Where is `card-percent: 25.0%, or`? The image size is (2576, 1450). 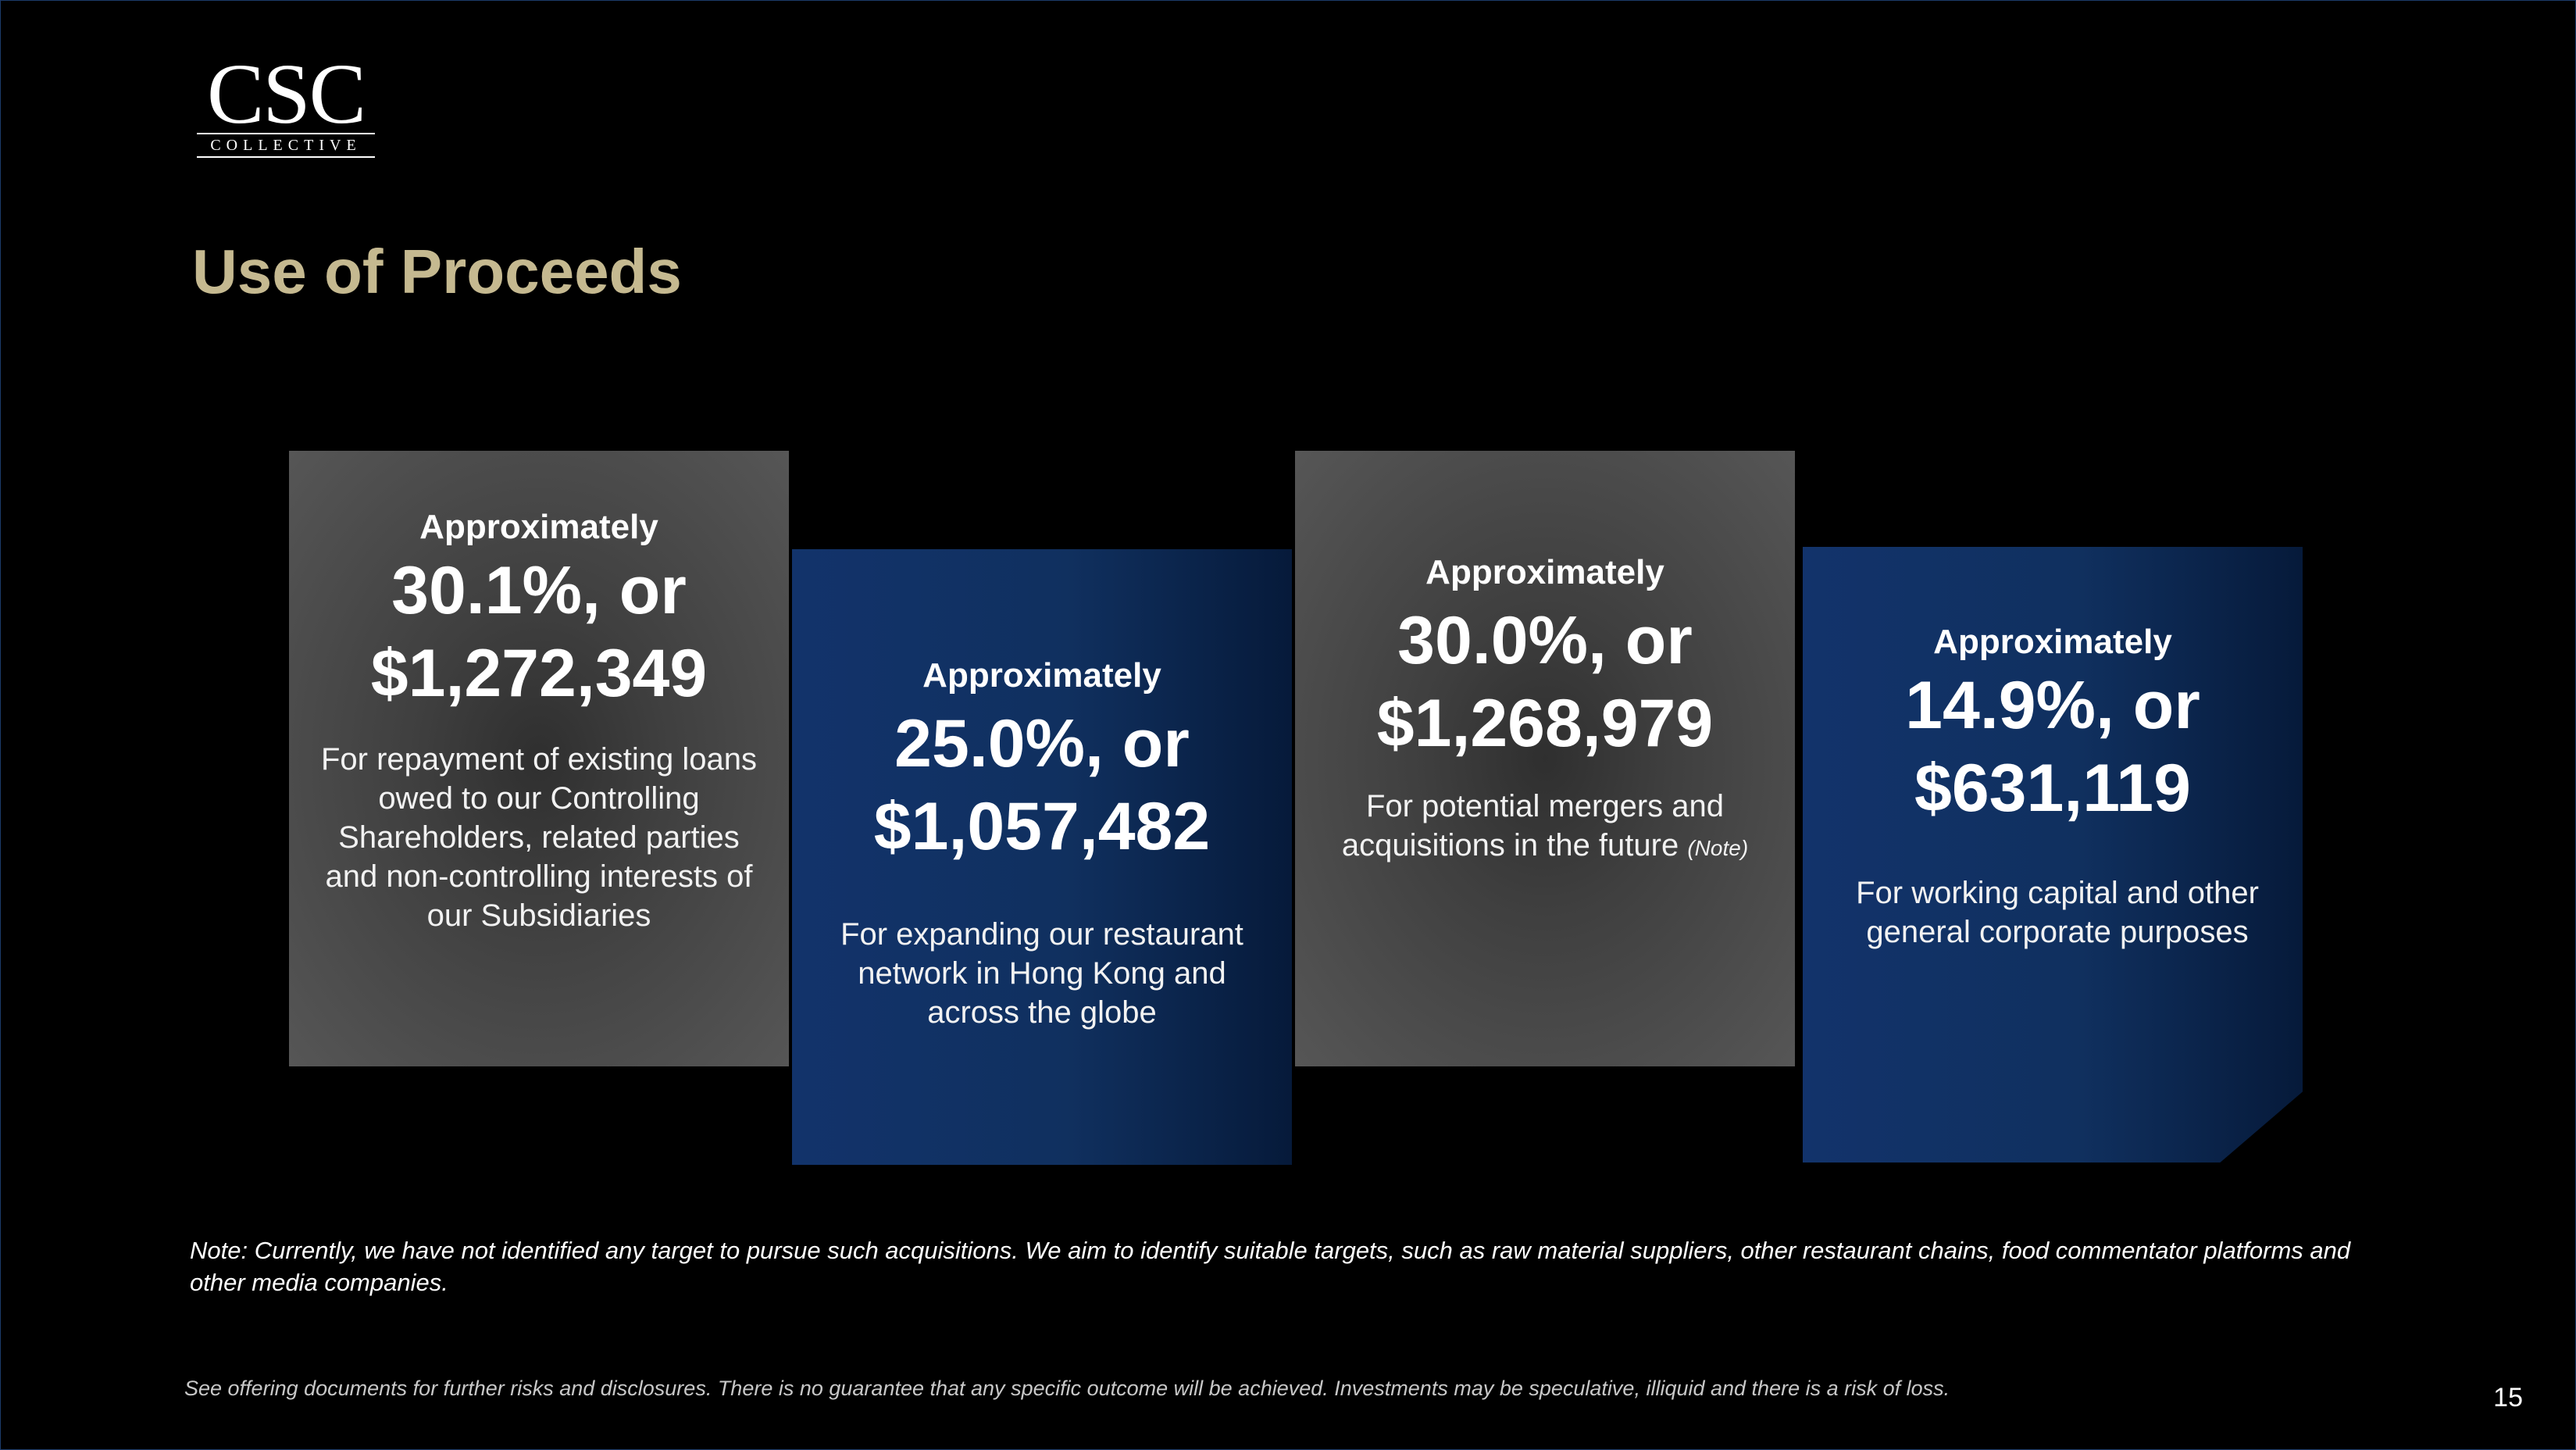 card-percent: 25.0%, or is located at coordinates (1042, 743).